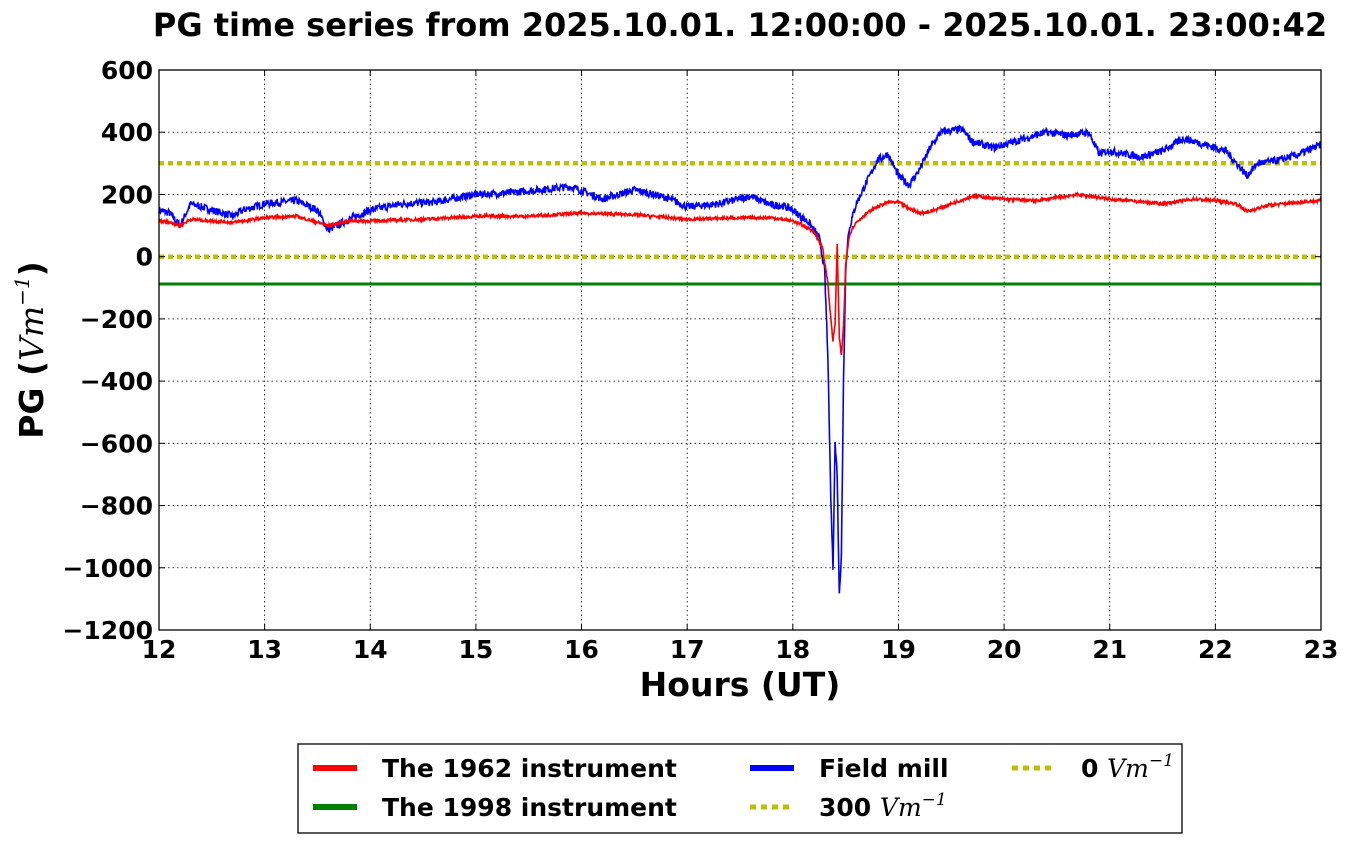 The height and width of the screenshot is (844, 1360). What do you see at coordinates (687, 649) in the screenshot?
I see `x-tick-label: 17` at bounding box center [687, 649].